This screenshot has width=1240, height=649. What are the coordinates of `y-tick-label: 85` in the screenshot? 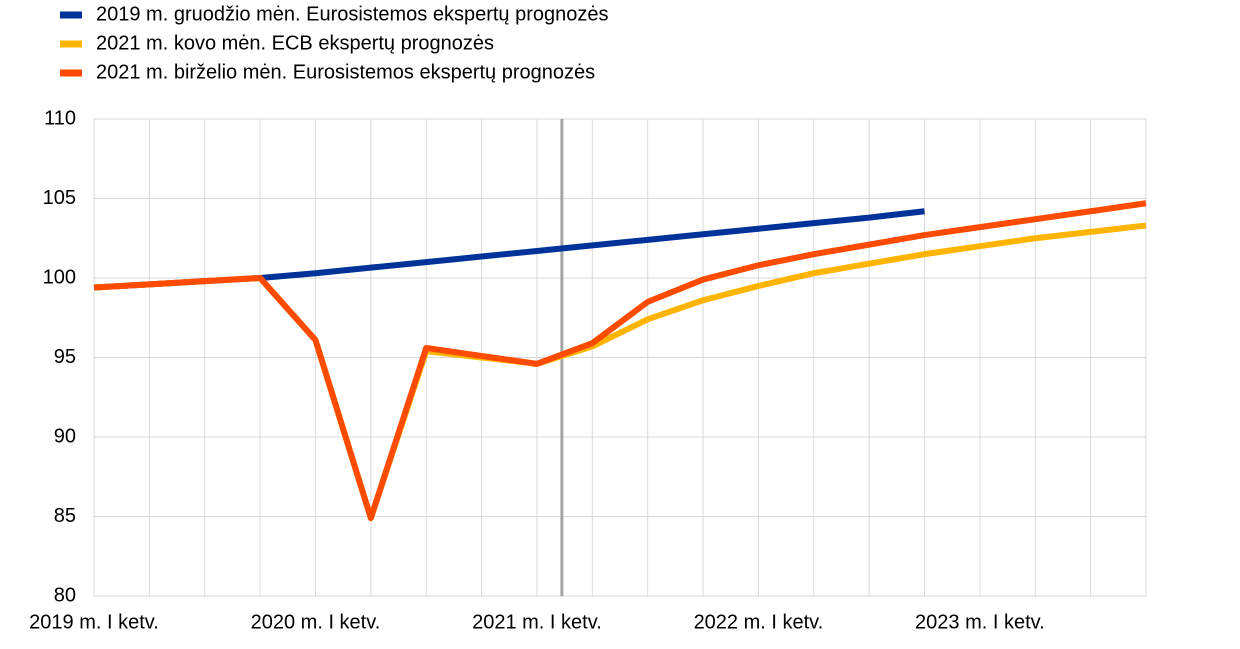 It's located at (65, 516).